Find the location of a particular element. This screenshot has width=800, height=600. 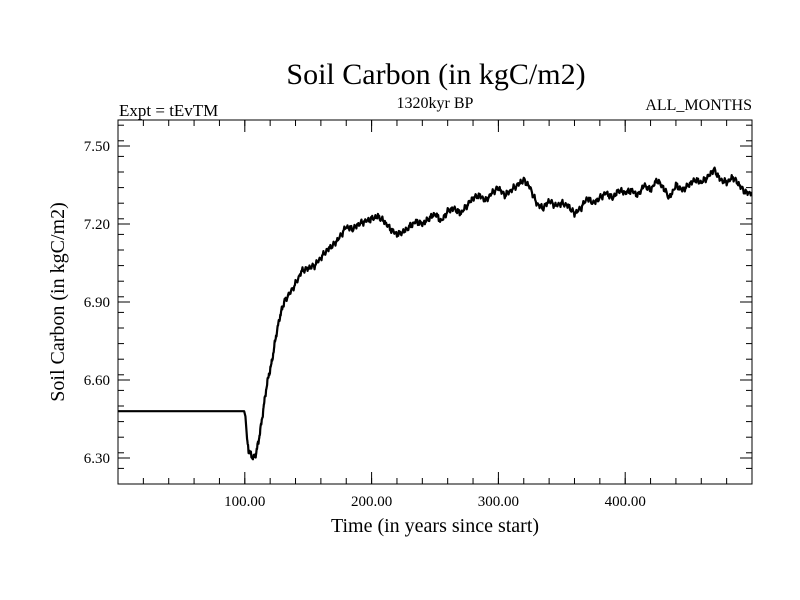

y-tick-label: 7.20 is located at coordinates (97, 225).